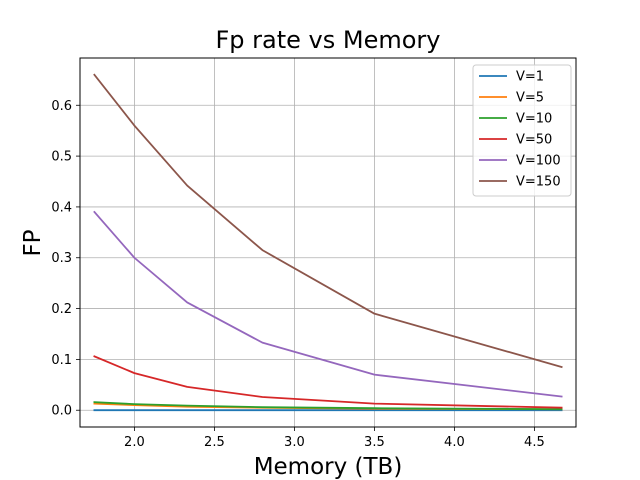  What do you see at coordinates (534, 442) in the screenshot?
I see `x-tick-label: 4.5` at bounding box center [534, 442].